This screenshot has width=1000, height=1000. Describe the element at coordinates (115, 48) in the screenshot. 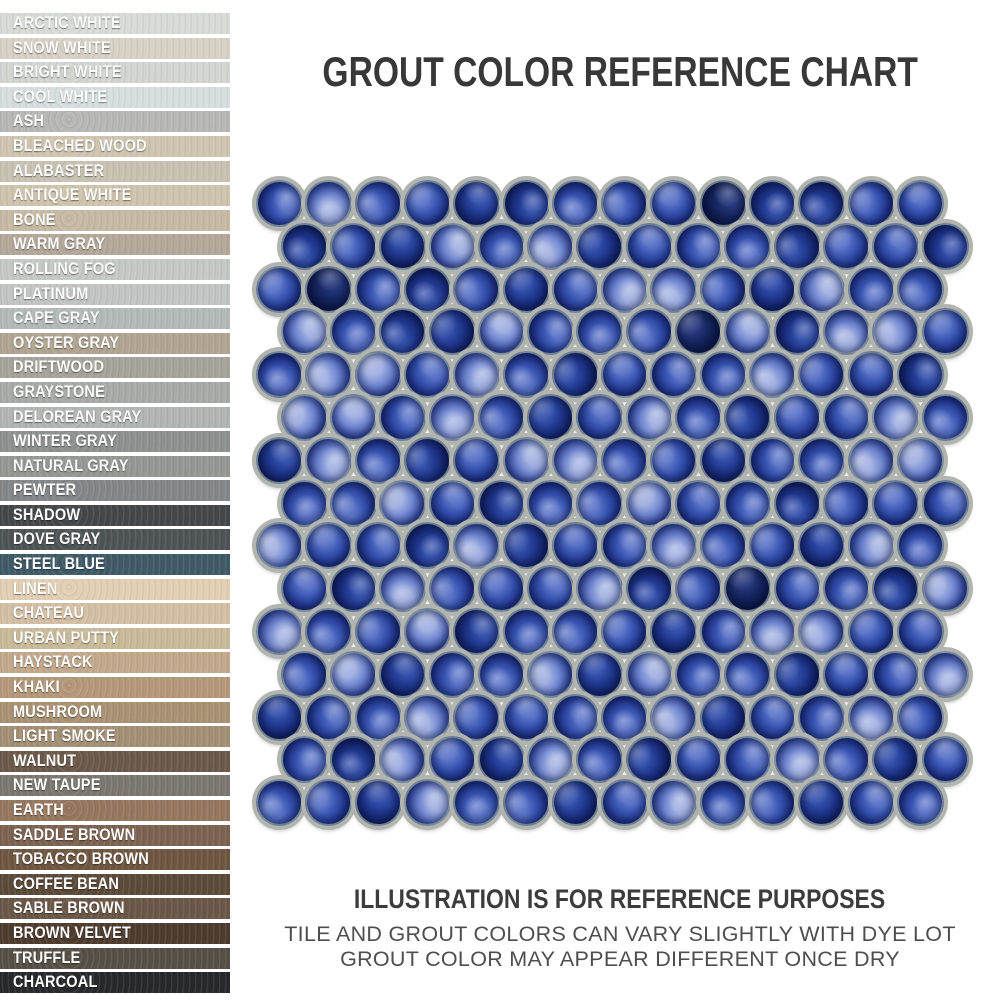

I see `swatch-row-snow-white: SNOW WHITE` at that location.